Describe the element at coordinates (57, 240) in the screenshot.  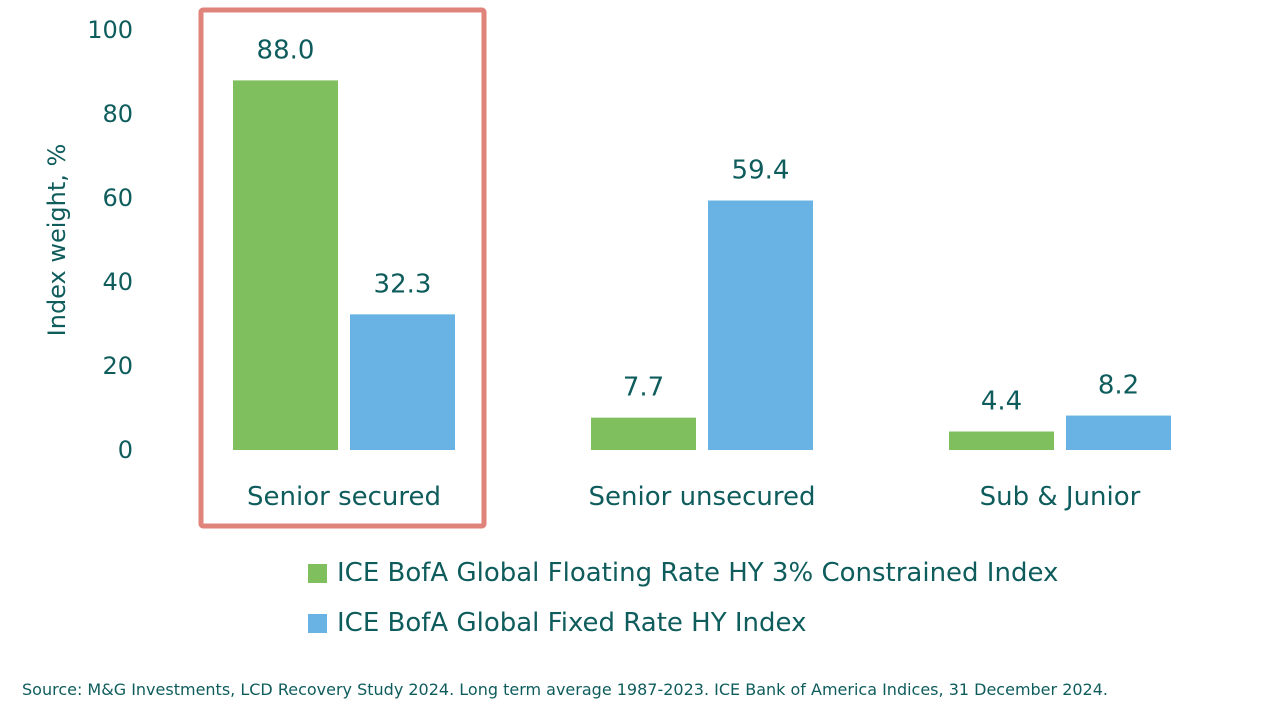
I see `y-axis-title: Index weight, %` at that location.